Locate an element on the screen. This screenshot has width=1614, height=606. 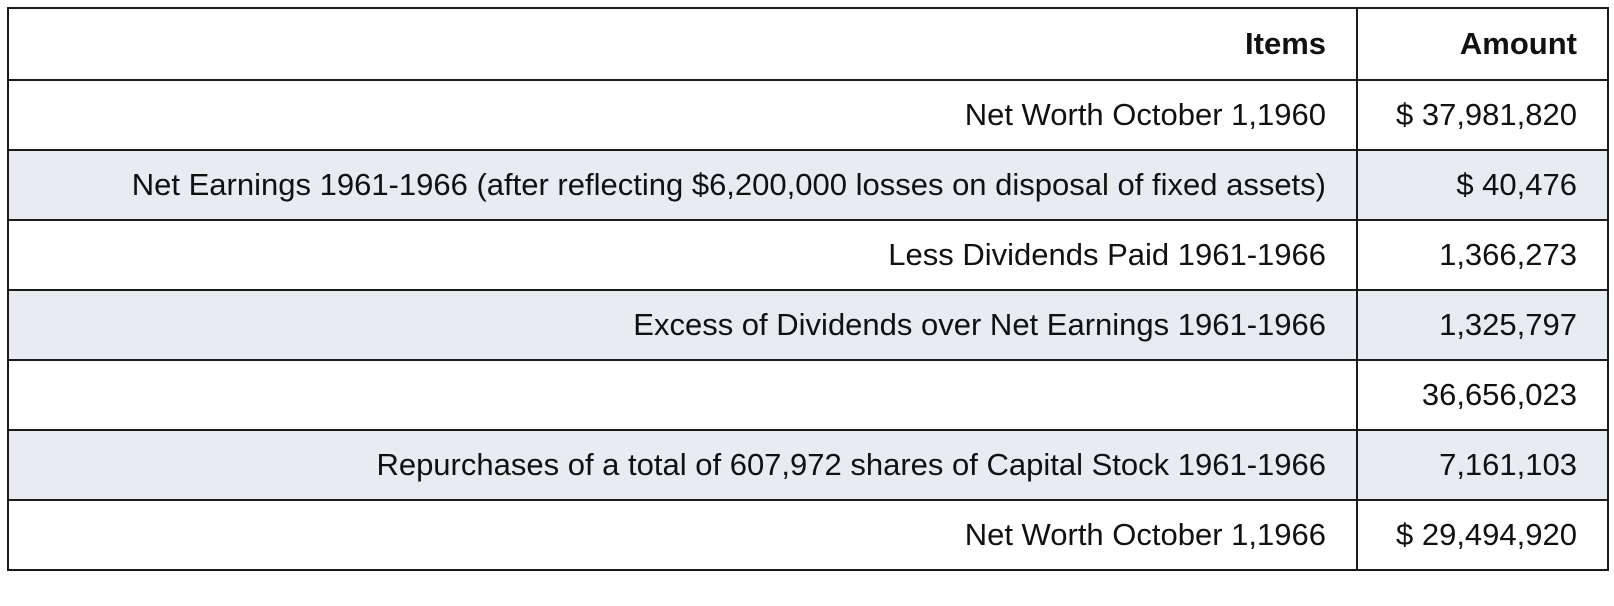
item-cell: Net Worth October 1,1966 is located at coordinates (682, 535).